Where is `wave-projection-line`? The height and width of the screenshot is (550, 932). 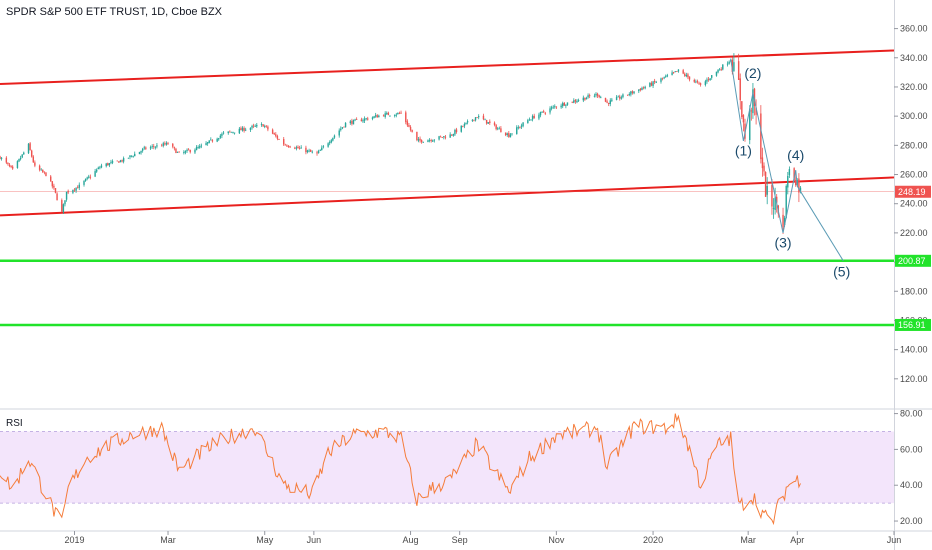
wave-projection-line is located at coordinates (820, 223).